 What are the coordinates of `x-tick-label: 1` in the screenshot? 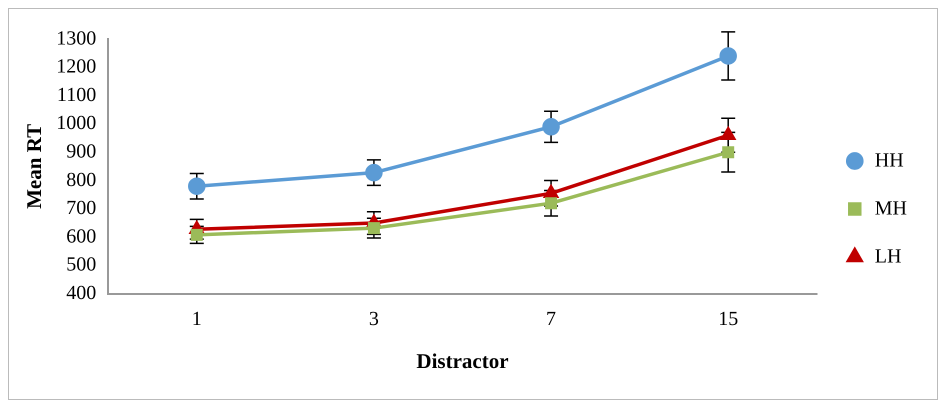 It's located at (197, 319).